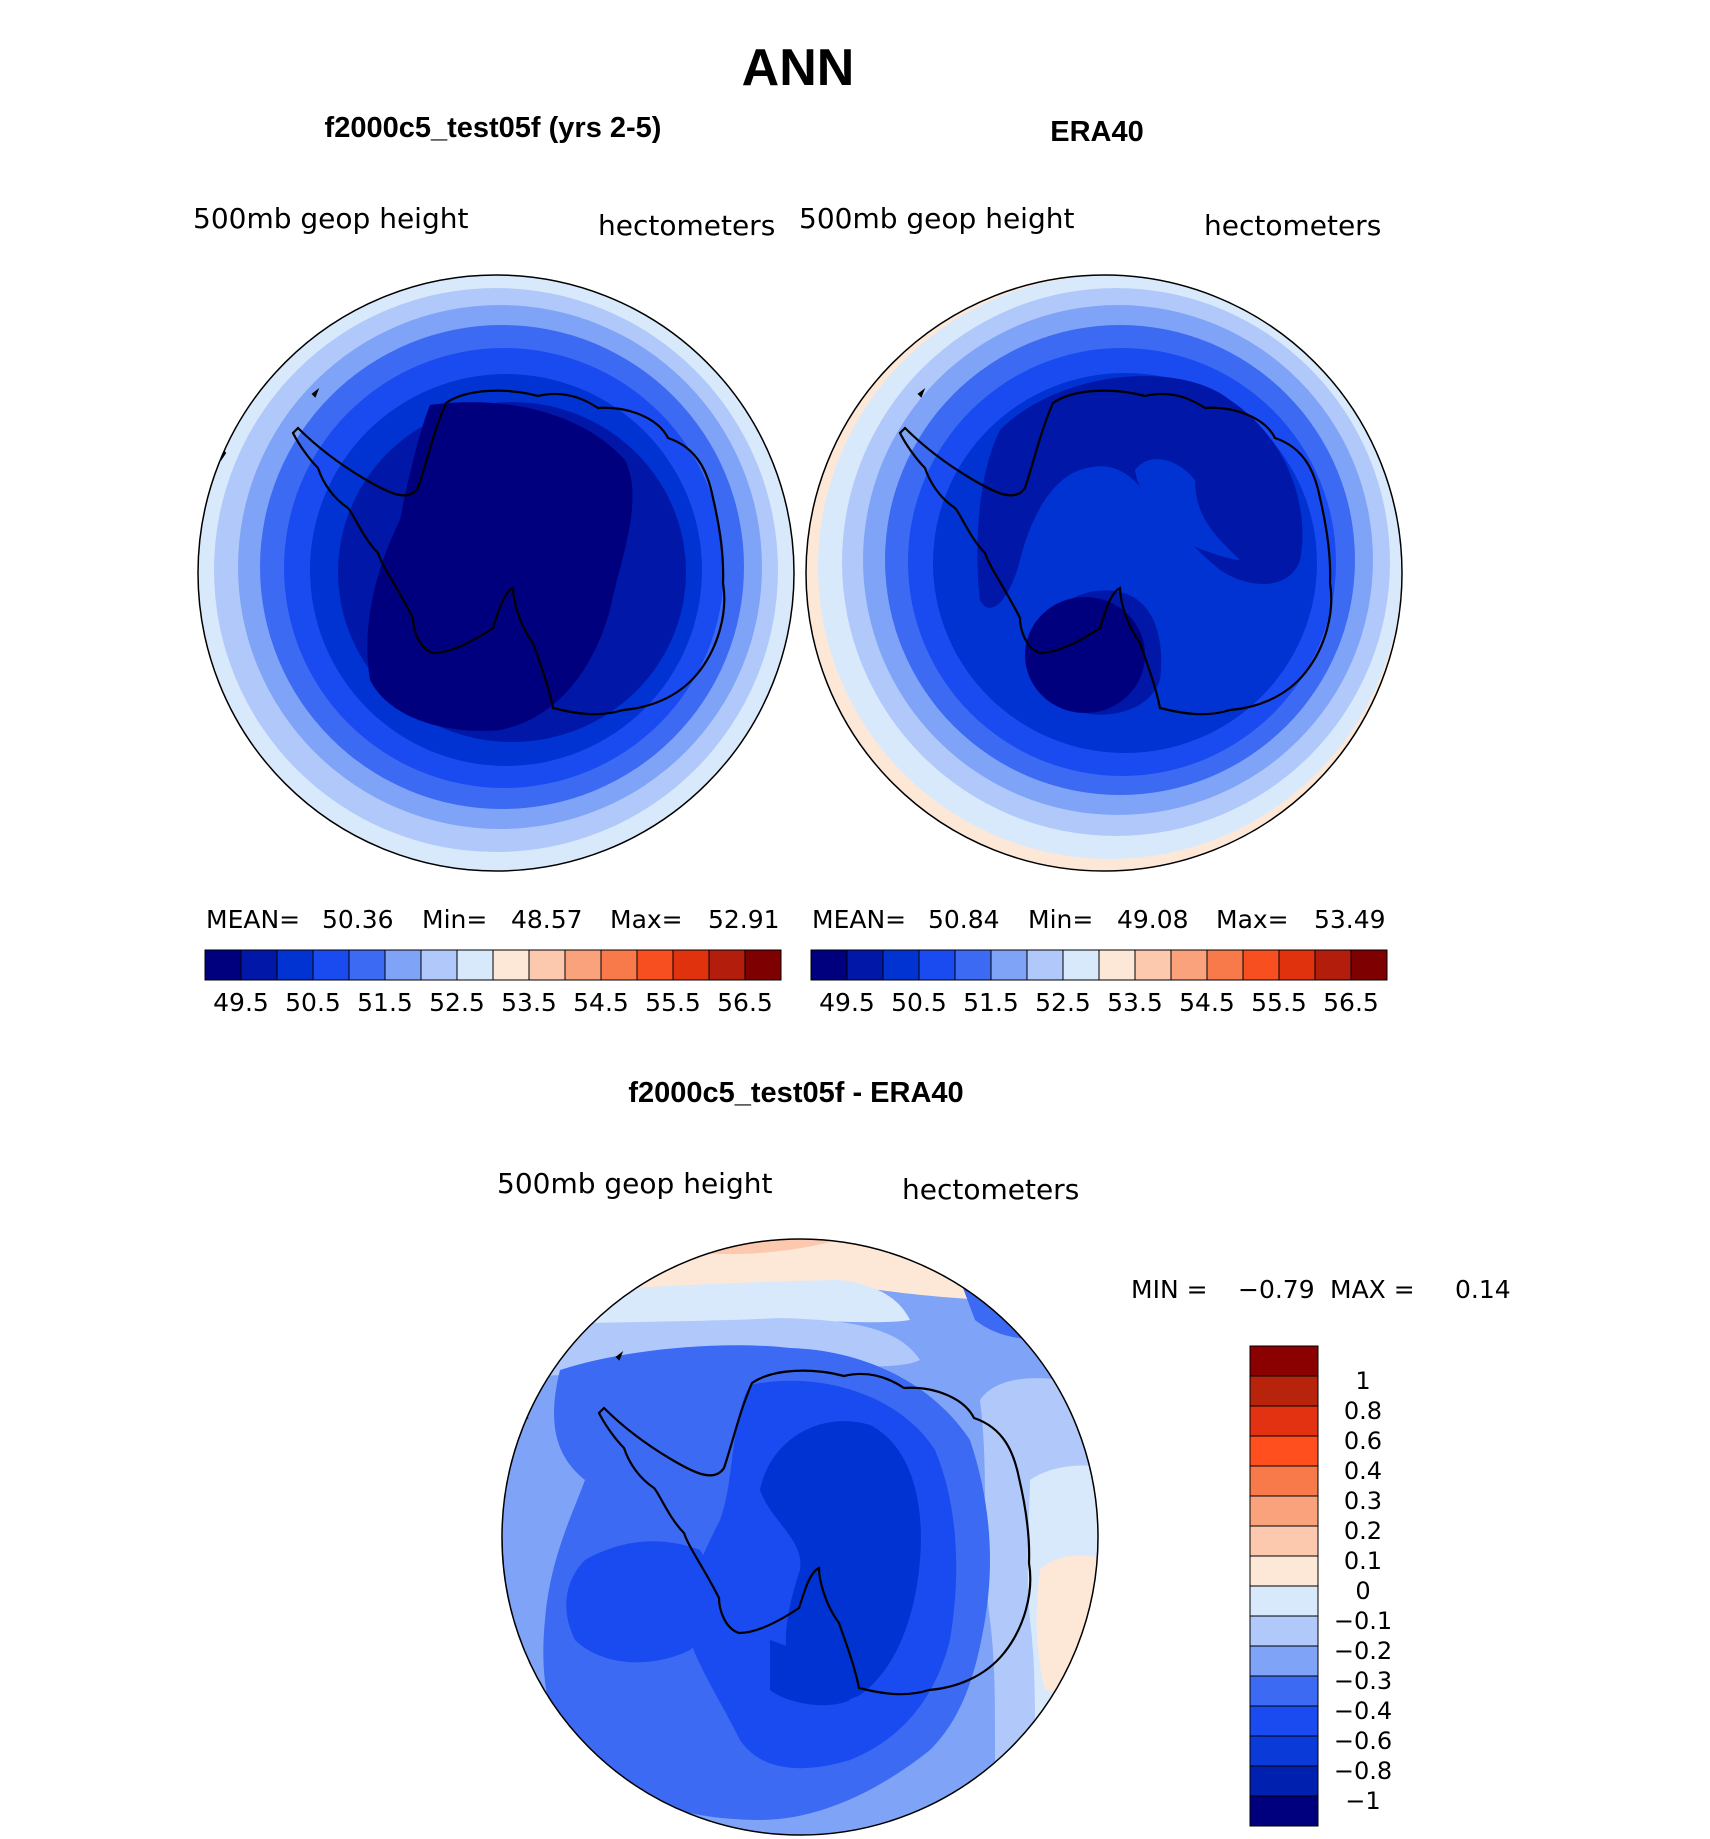 The height and width of the screenshot is (1839, 1710). What do you see at coordinates (744, 919) in the screenshot?
I see `panel-model-max-value: 52.91` at bounding box center [744, 919].